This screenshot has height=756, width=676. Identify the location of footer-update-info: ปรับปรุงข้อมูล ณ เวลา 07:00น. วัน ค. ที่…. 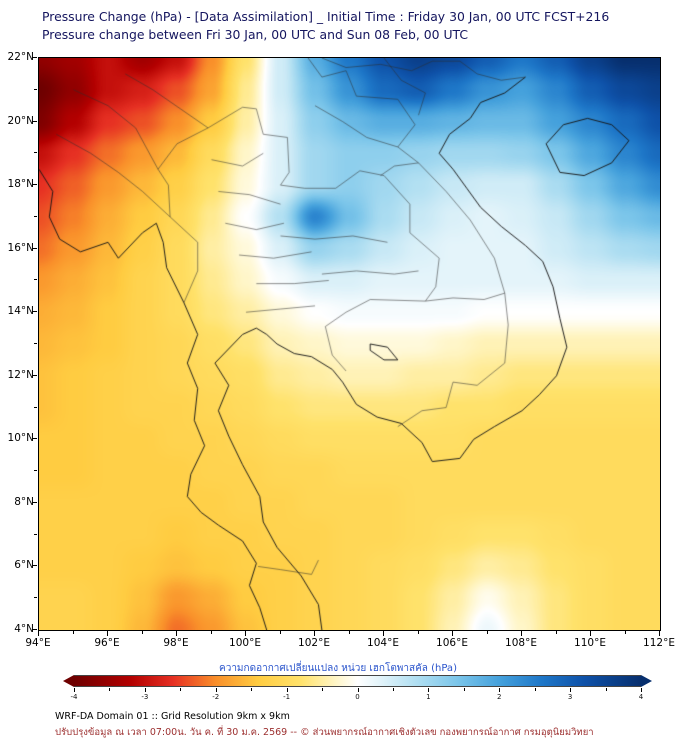
(324, 732).